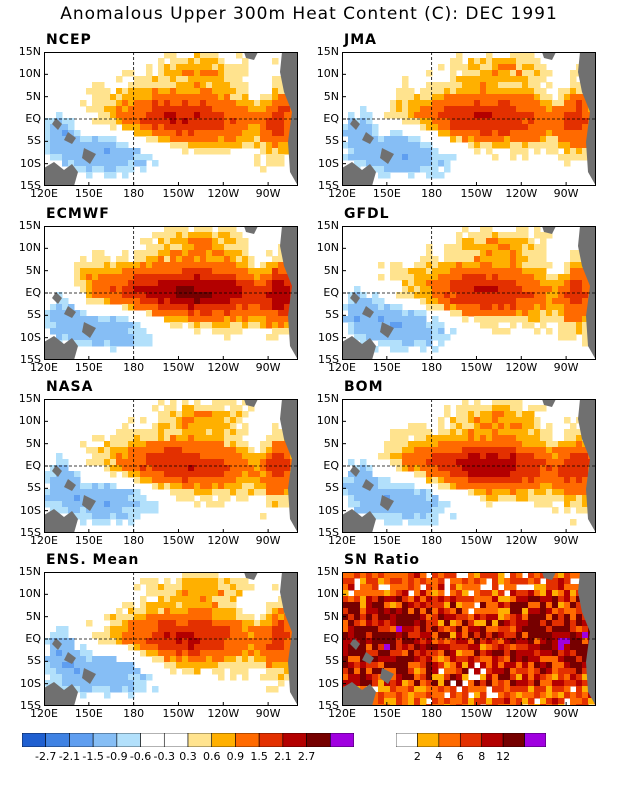  Describe the element at coordinates (93, 560) in the screenshot. I see `panel-ens-mean-label: ENS. Mean` at that location.